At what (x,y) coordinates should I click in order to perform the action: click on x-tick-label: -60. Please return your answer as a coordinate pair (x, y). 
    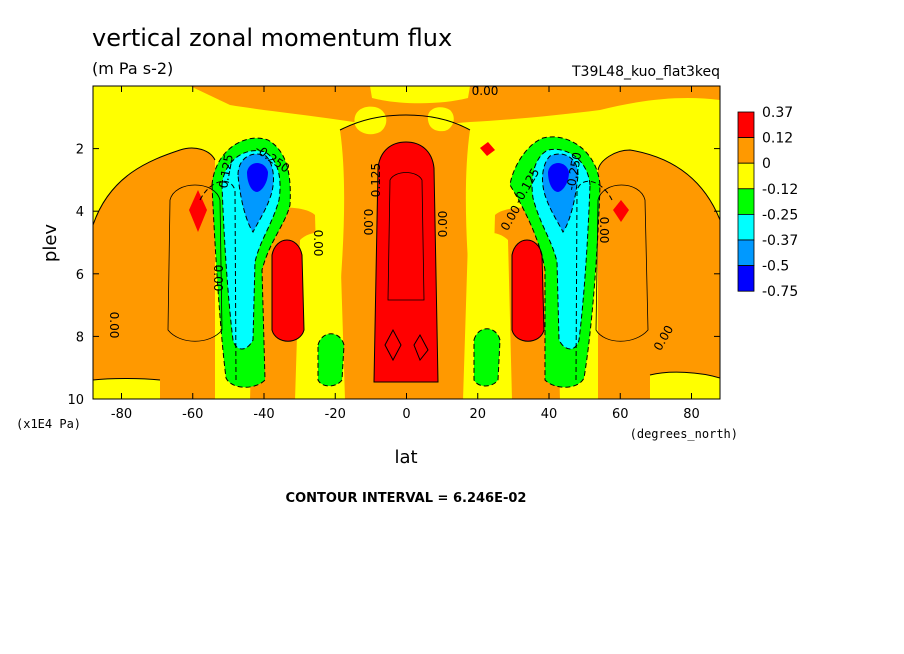
    Looking at the image, I should click on (192, 414).